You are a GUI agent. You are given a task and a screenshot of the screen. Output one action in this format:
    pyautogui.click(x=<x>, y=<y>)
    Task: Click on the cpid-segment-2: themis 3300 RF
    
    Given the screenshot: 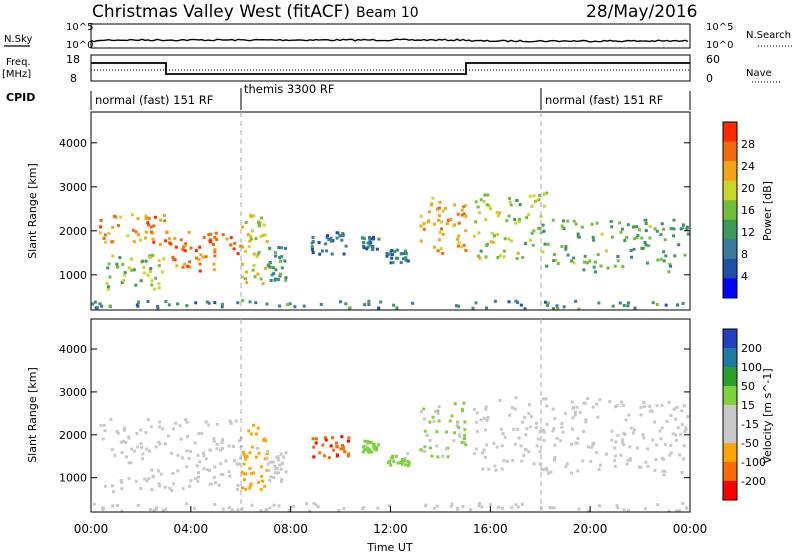 What is the action you would take?
    pyautogui.click(x=289, y=89)
    